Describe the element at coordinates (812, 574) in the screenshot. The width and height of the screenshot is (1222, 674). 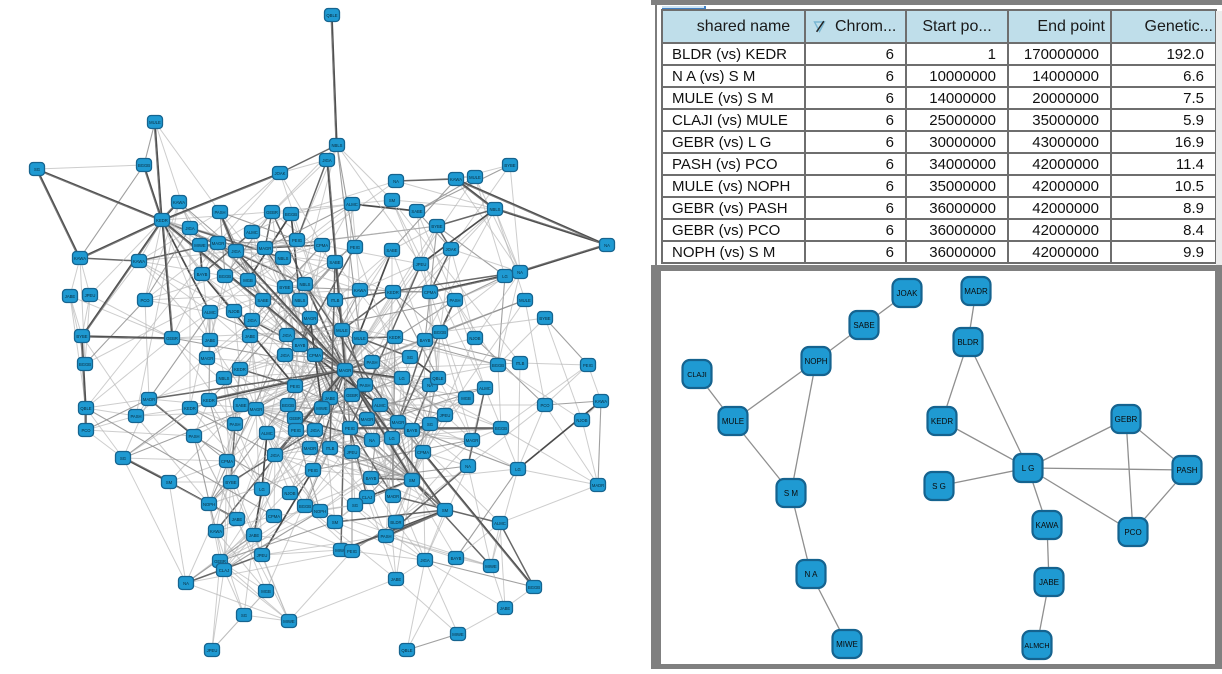
I see `svg-text: N A` at that location.